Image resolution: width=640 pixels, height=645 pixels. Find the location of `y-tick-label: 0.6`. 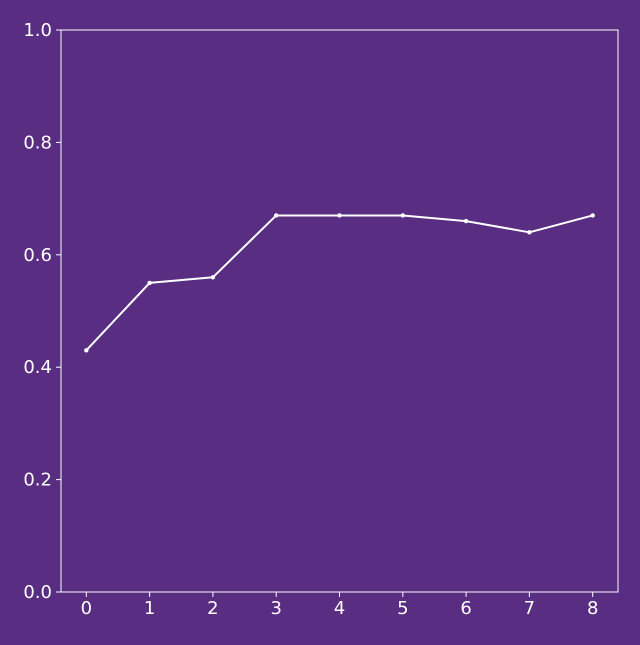

y-tick-label: 0.6 is located at coordinates (37, 255).